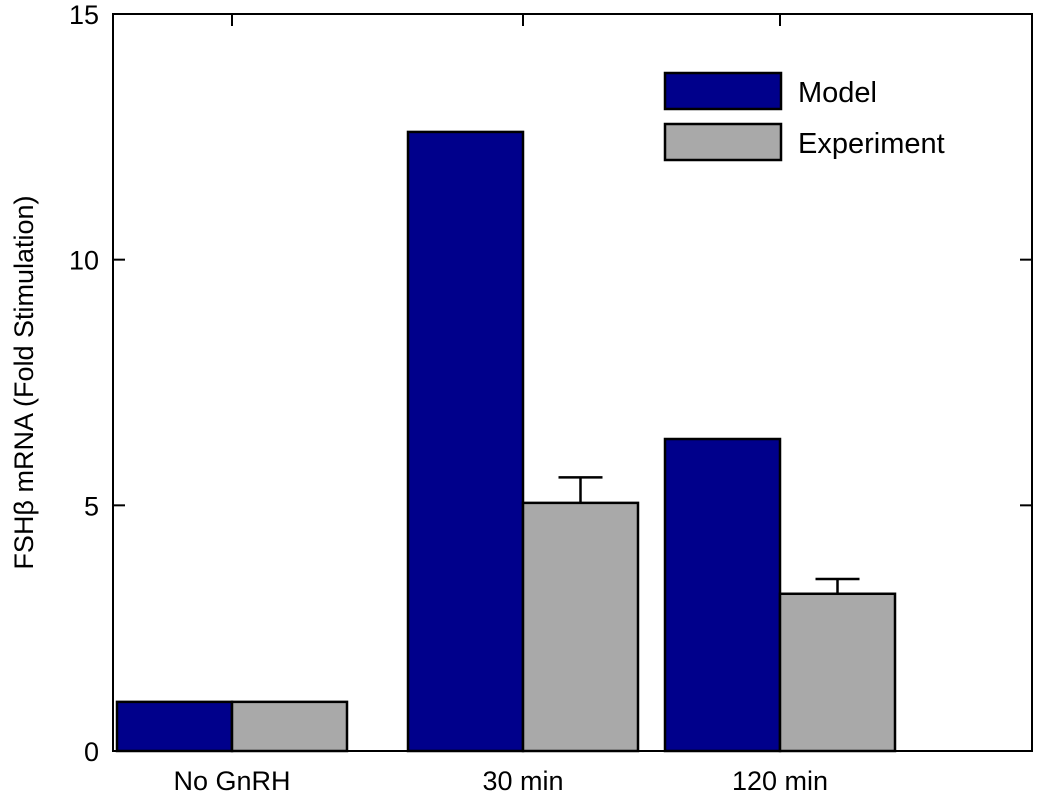 This screenshot has height=797, width=1050. I want to click on y-tick-label: 15, so click(84, 15).